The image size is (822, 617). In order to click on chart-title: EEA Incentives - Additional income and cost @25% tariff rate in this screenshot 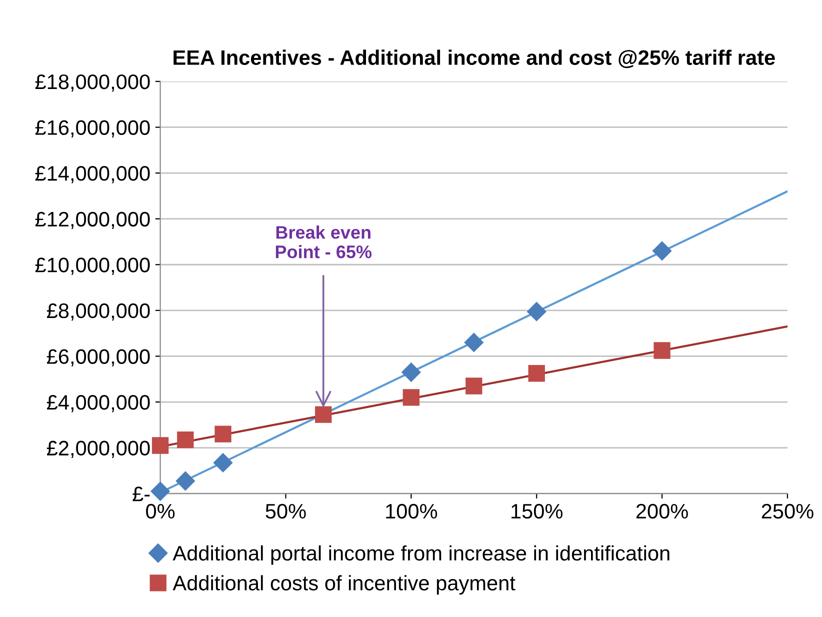, I will do `click(474, 59)`.